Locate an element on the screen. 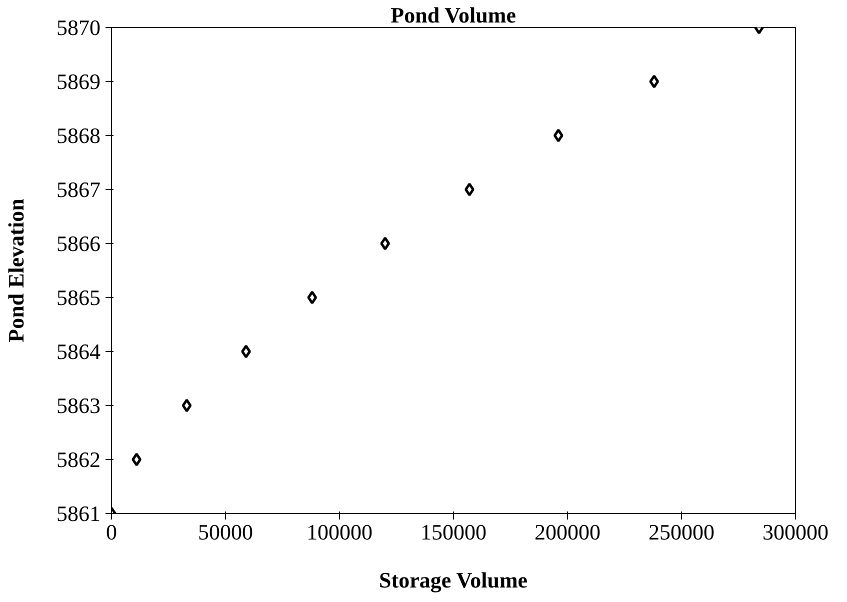  x-tick-label: 100000 is located at coordinates (339, 532).